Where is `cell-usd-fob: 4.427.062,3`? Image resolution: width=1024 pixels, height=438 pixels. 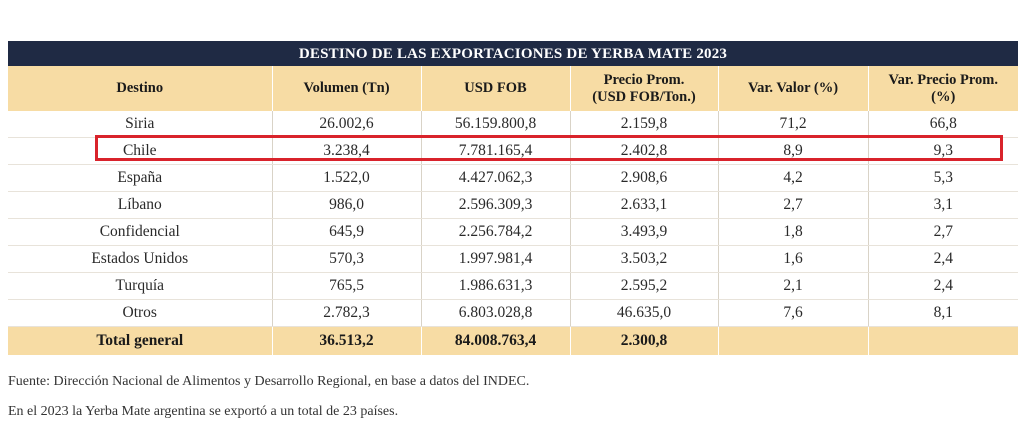 cell-usd-fob: 4.427.062,3 is located at coordinates (495, 178).